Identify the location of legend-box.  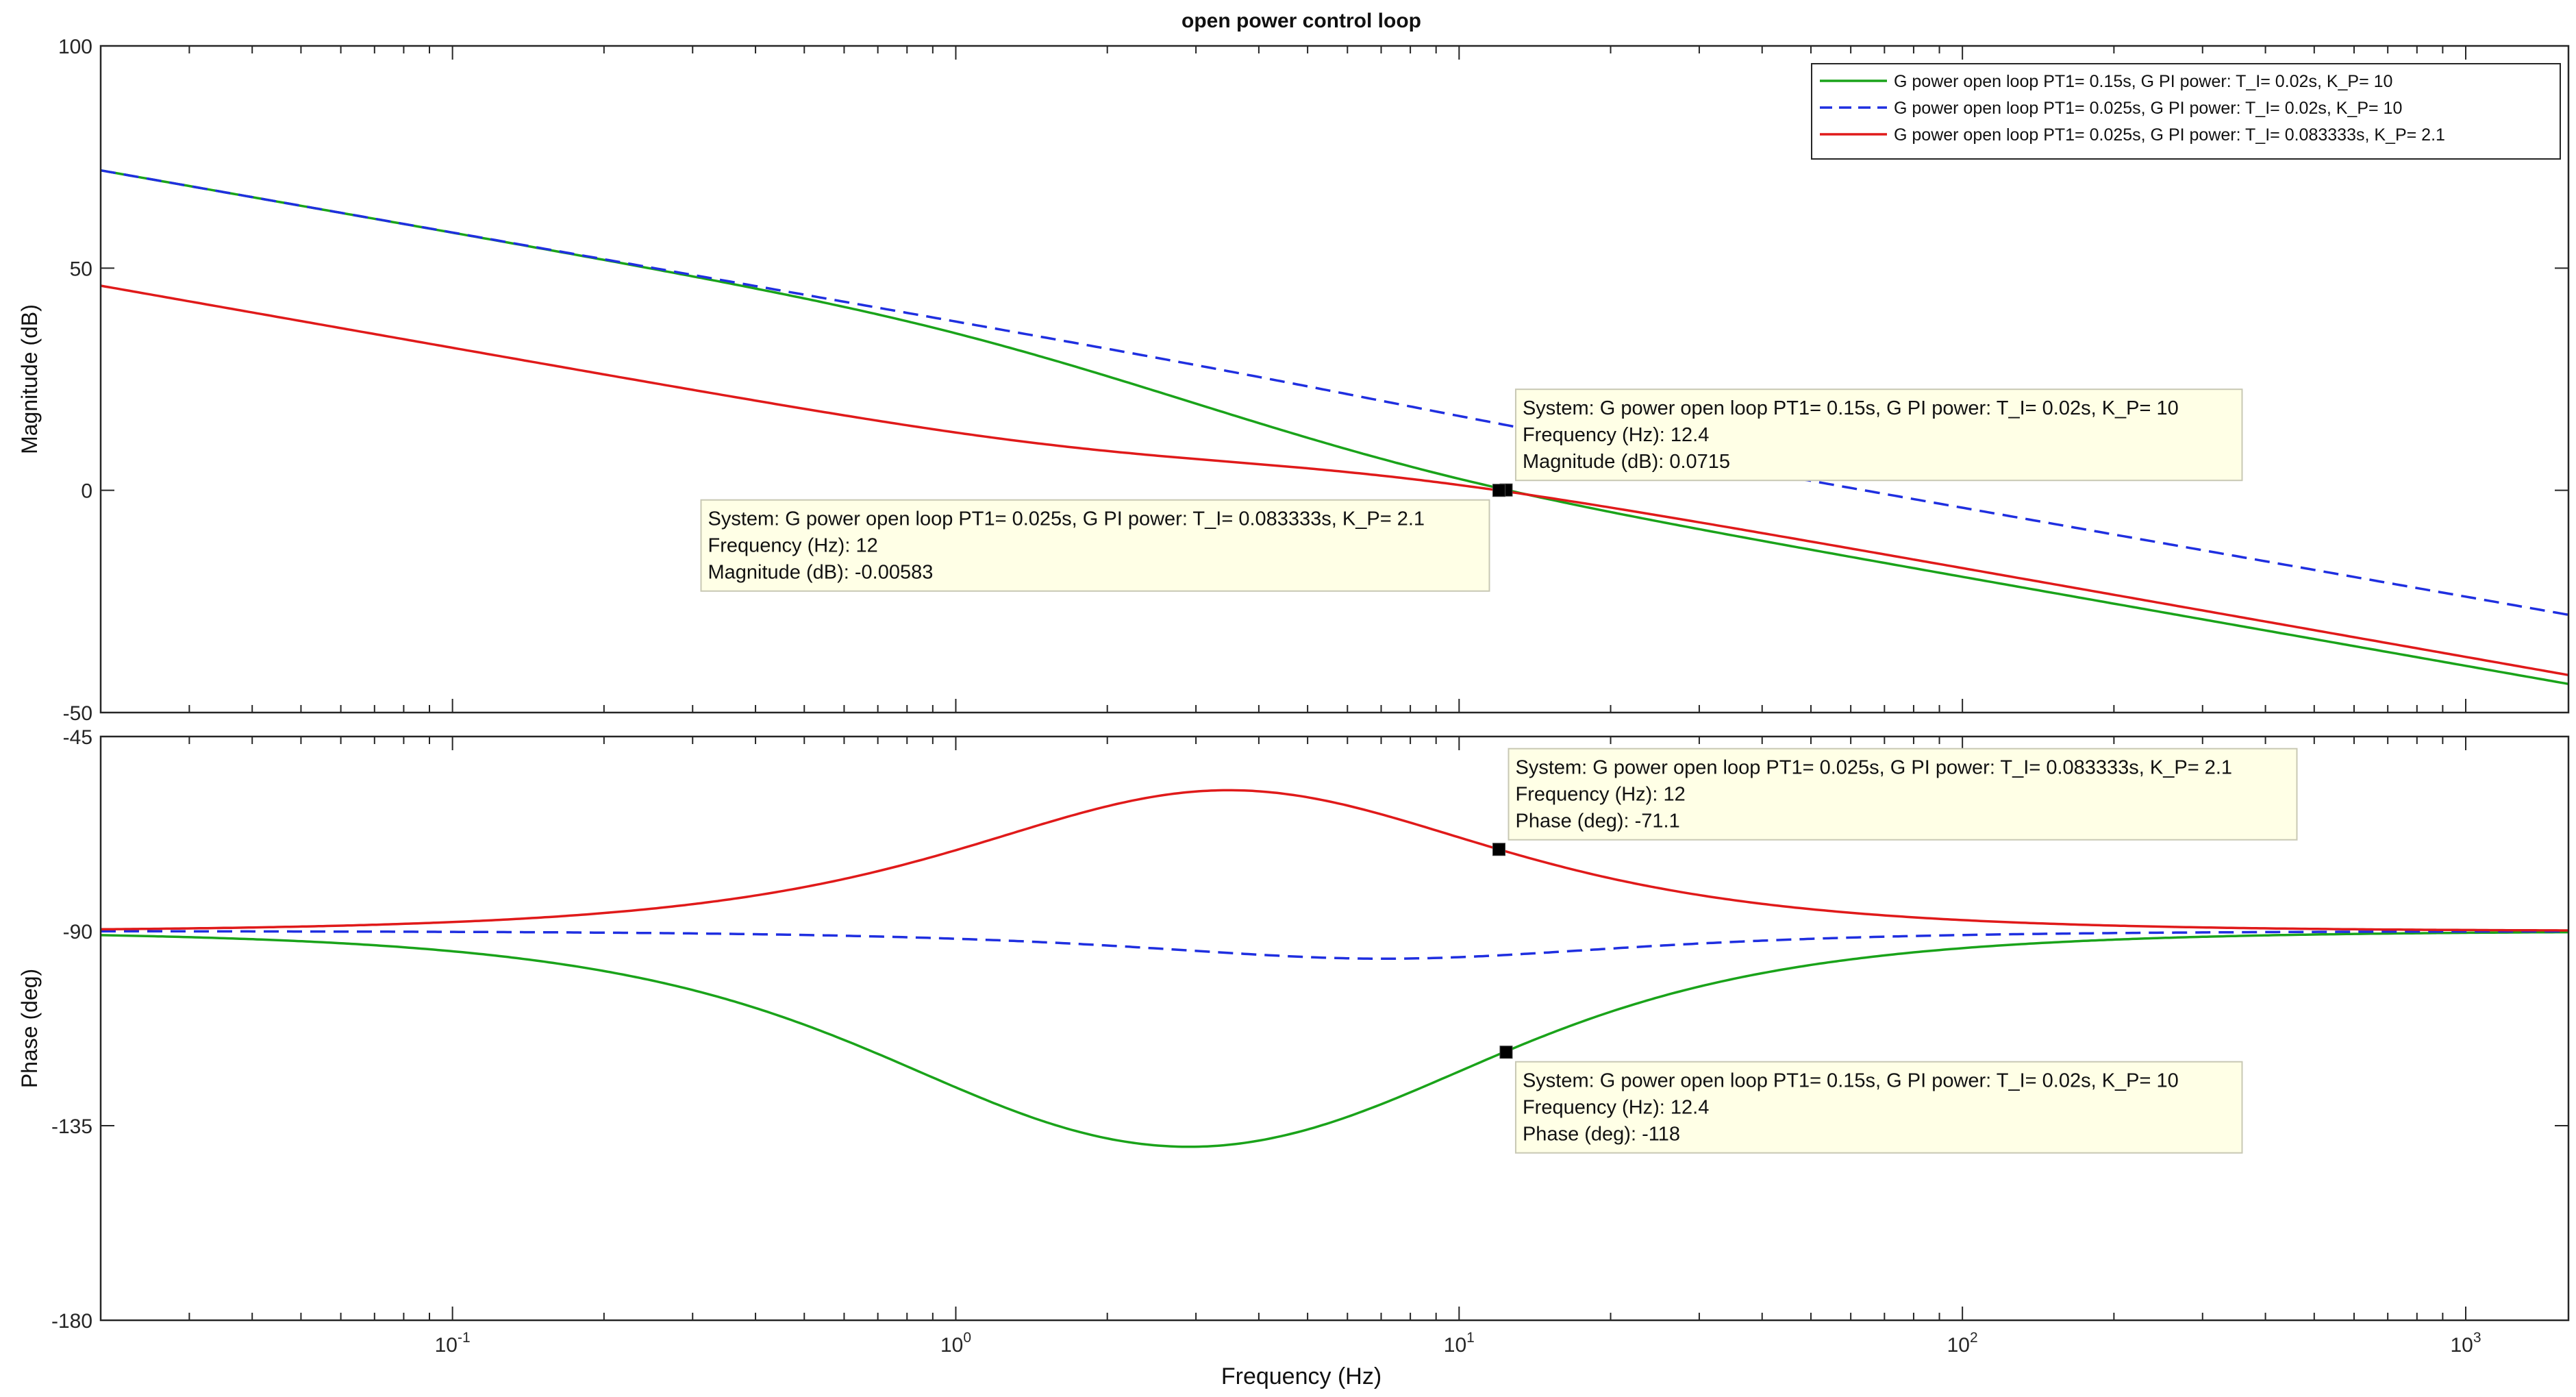
(2186, 111).